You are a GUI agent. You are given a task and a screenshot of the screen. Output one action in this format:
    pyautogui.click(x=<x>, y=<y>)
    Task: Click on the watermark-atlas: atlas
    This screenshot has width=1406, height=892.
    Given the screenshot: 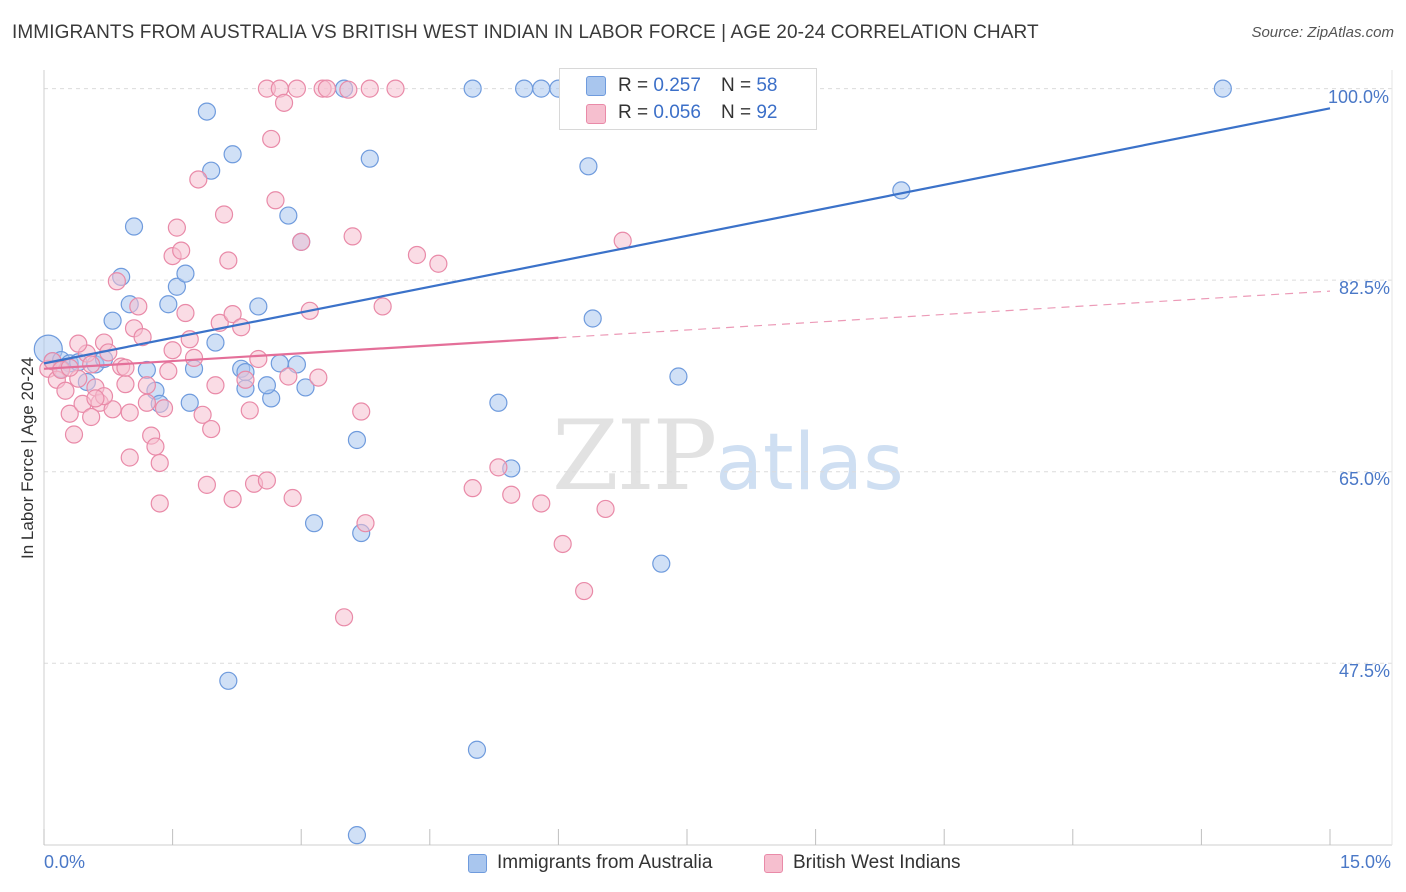 What is the action you would take?
    pyautogui.click(x=809, y=463)
    